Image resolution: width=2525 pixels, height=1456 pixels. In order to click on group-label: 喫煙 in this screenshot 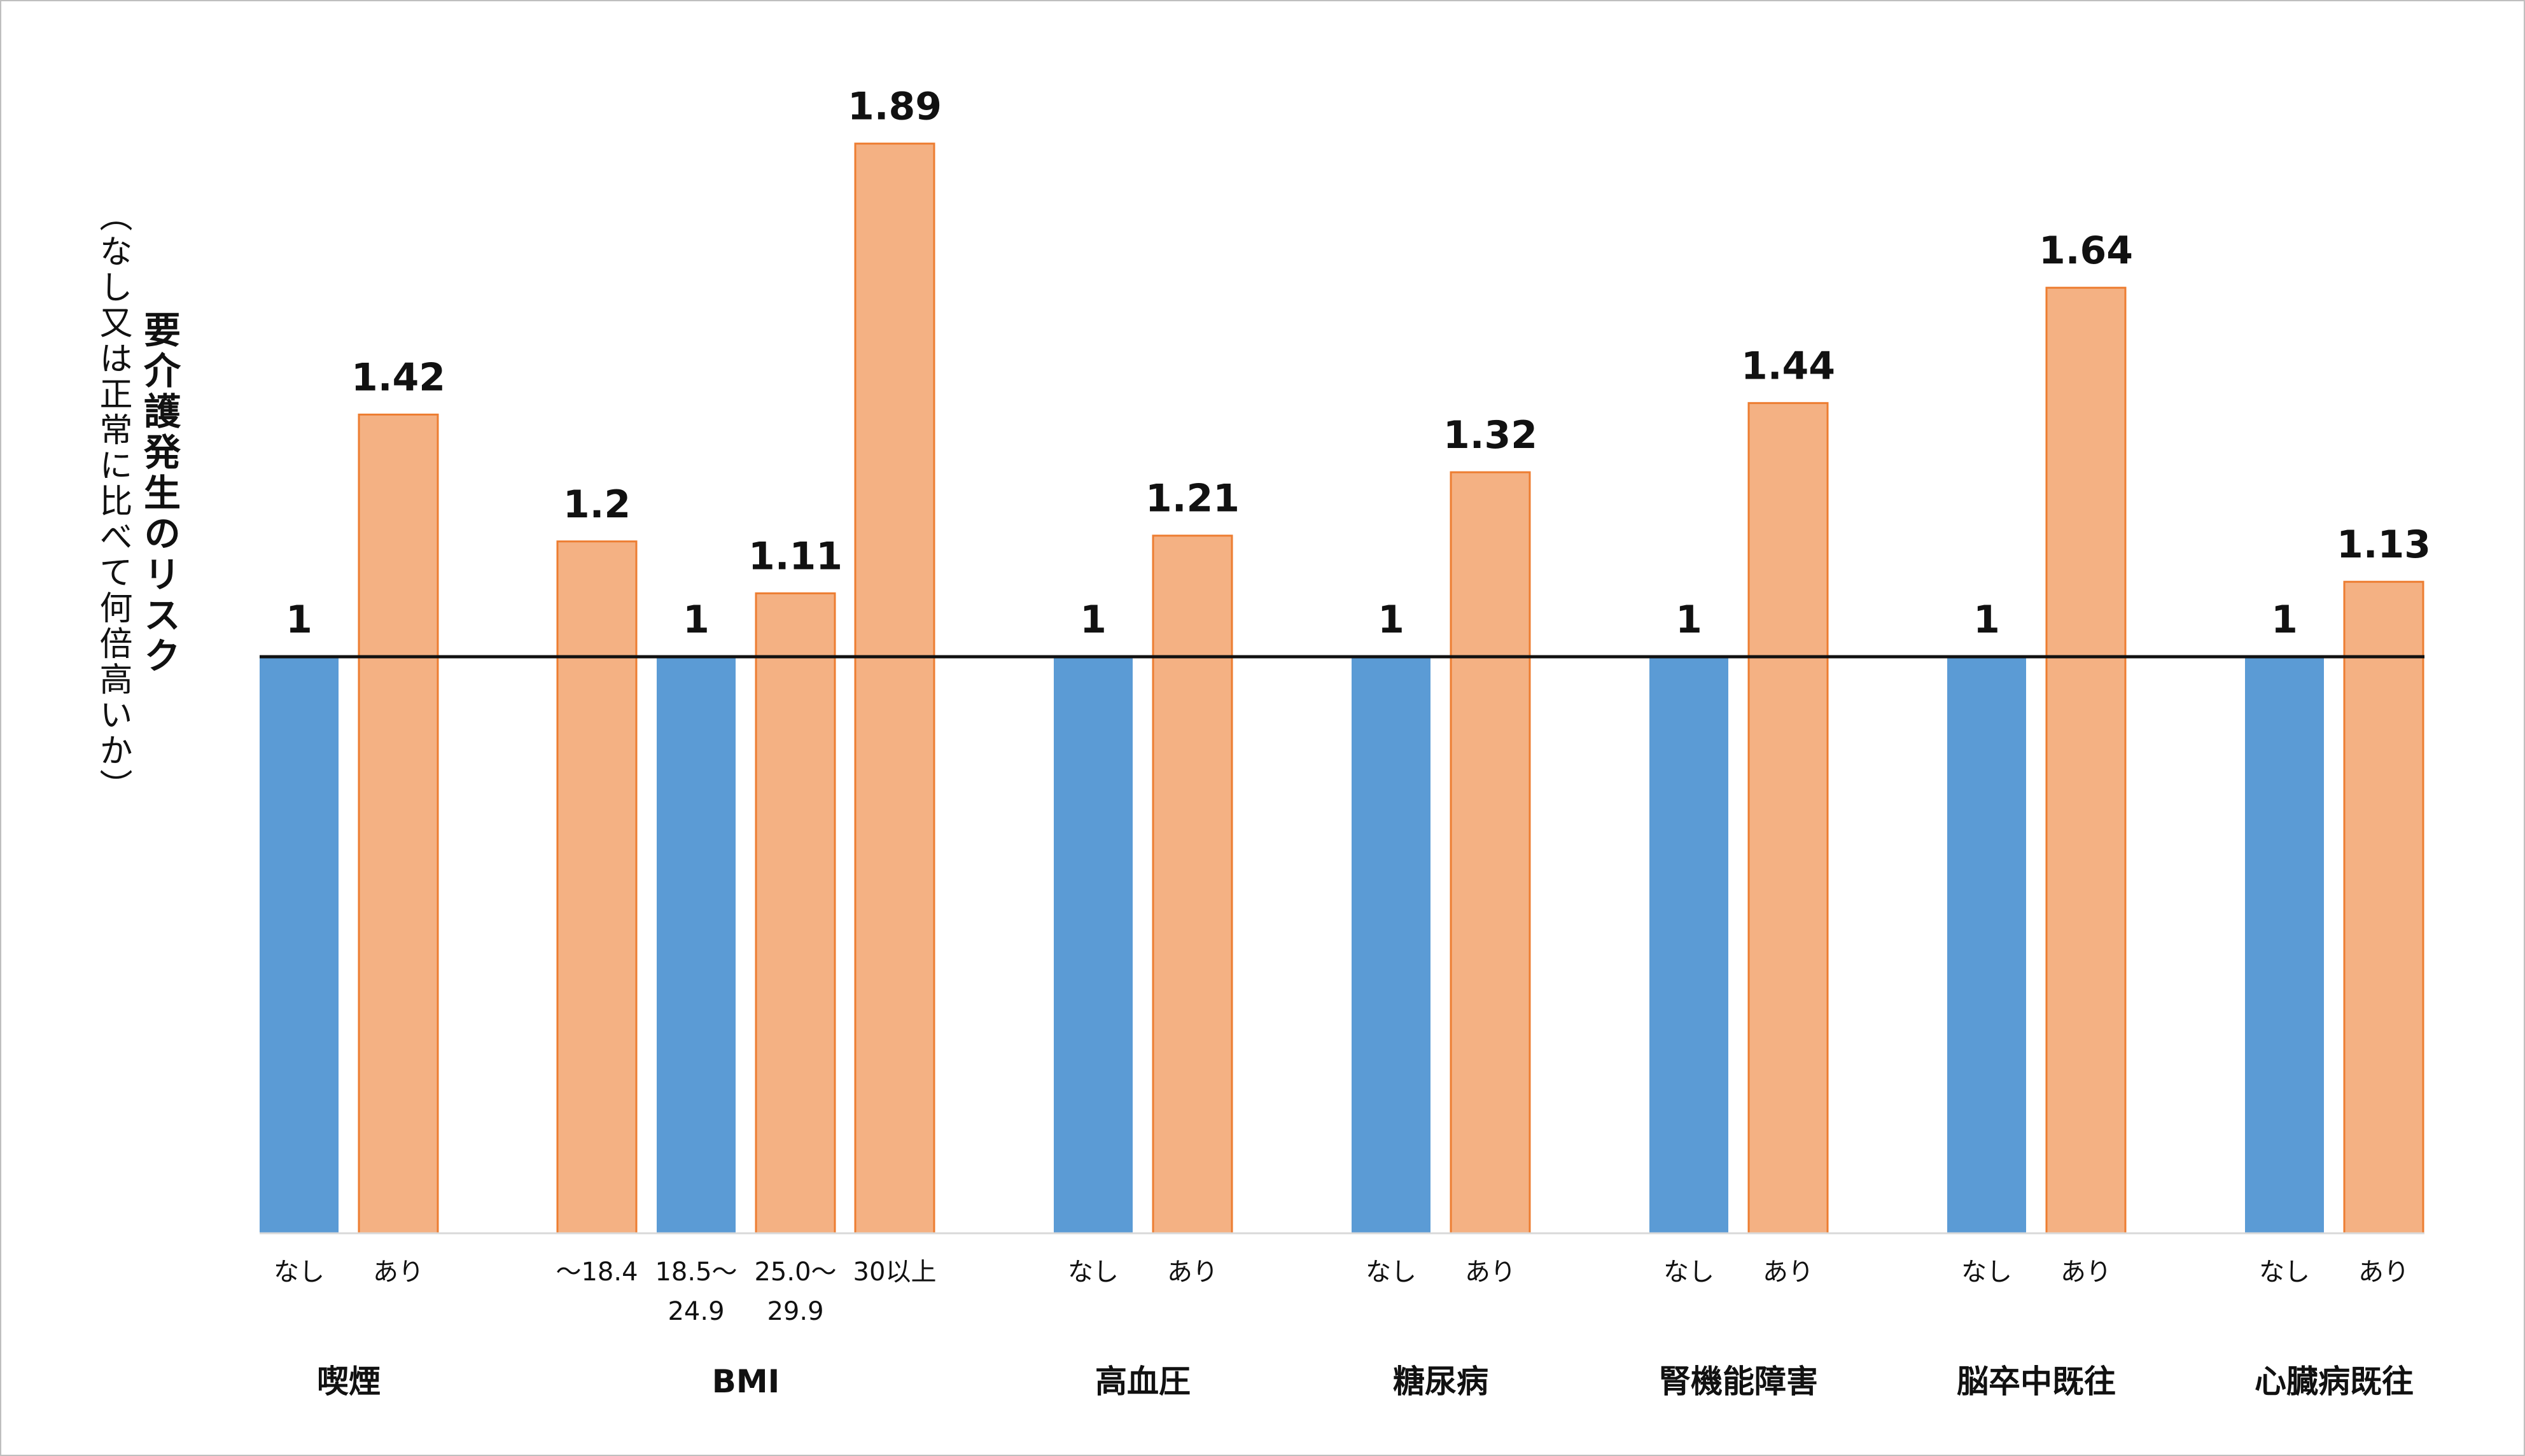, I will do `click(349, 1381)`.